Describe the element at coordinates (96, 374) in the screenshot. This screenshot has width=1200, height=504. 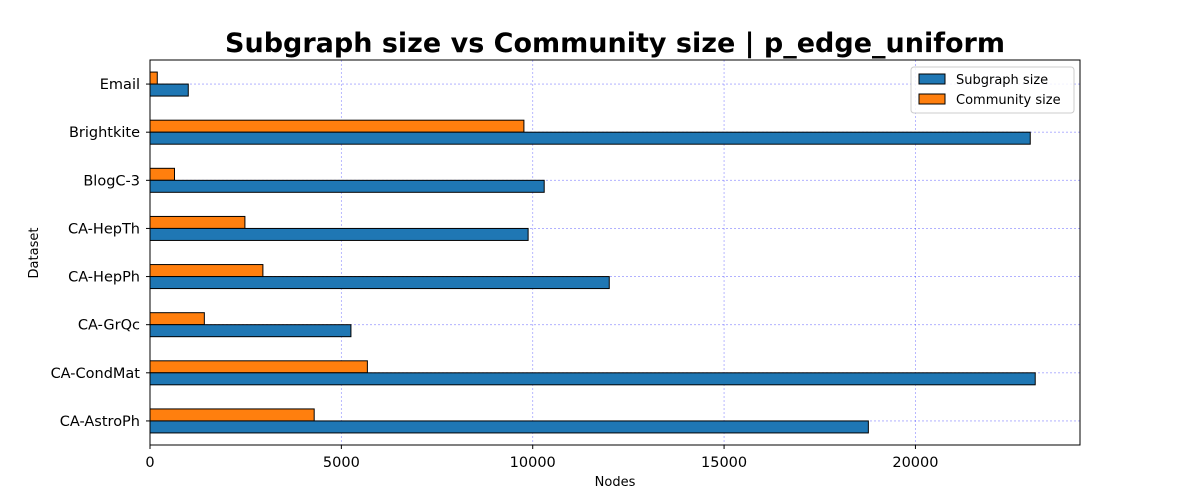
I see `y-tick-label-ca-condmat: CA-CondMat` at that location.